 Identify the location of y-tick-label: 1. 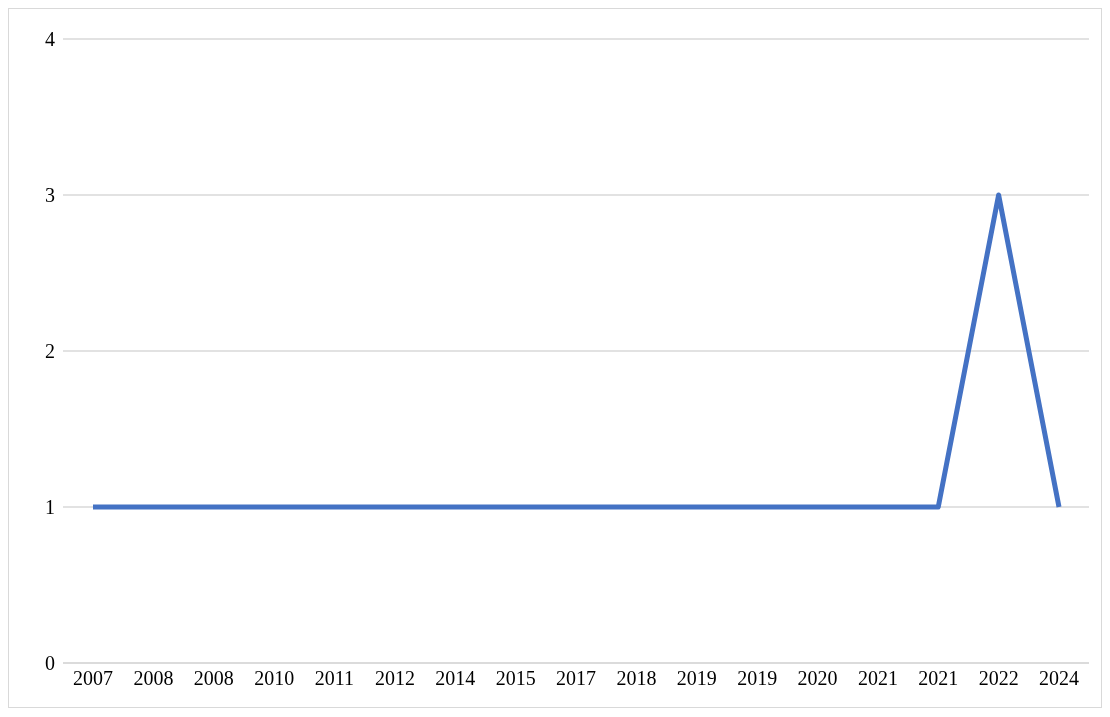
(50, 507).